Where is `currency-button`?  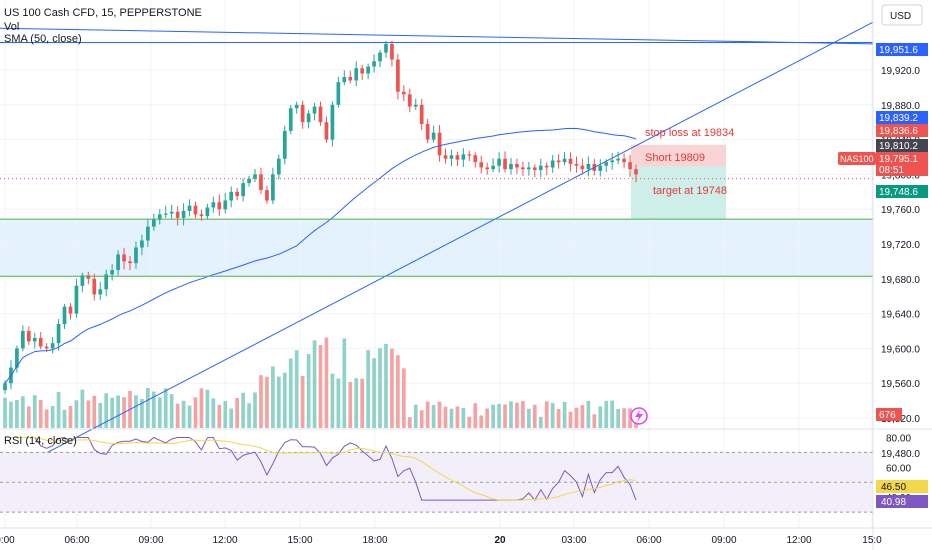
currency-button is located at coordinates (902, 15).